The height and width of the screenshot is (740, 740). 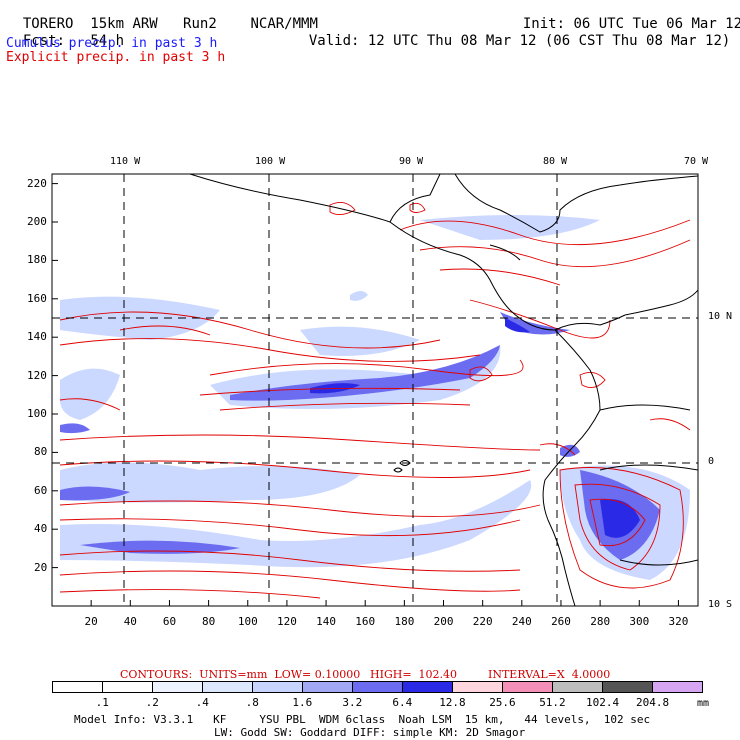 What do you see at coordinates (37, 298) in the screenshot?
I see `y-tick-label: 160` at bounding box center [37, 298].